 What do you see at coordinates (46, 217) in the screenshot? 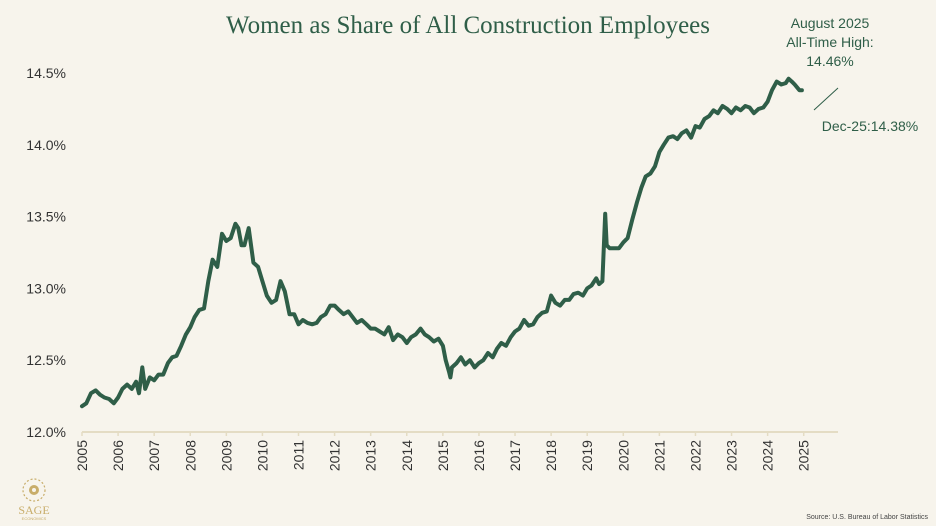
I see `y-tick-label: 13.5%` at bounding box center [46, 217].